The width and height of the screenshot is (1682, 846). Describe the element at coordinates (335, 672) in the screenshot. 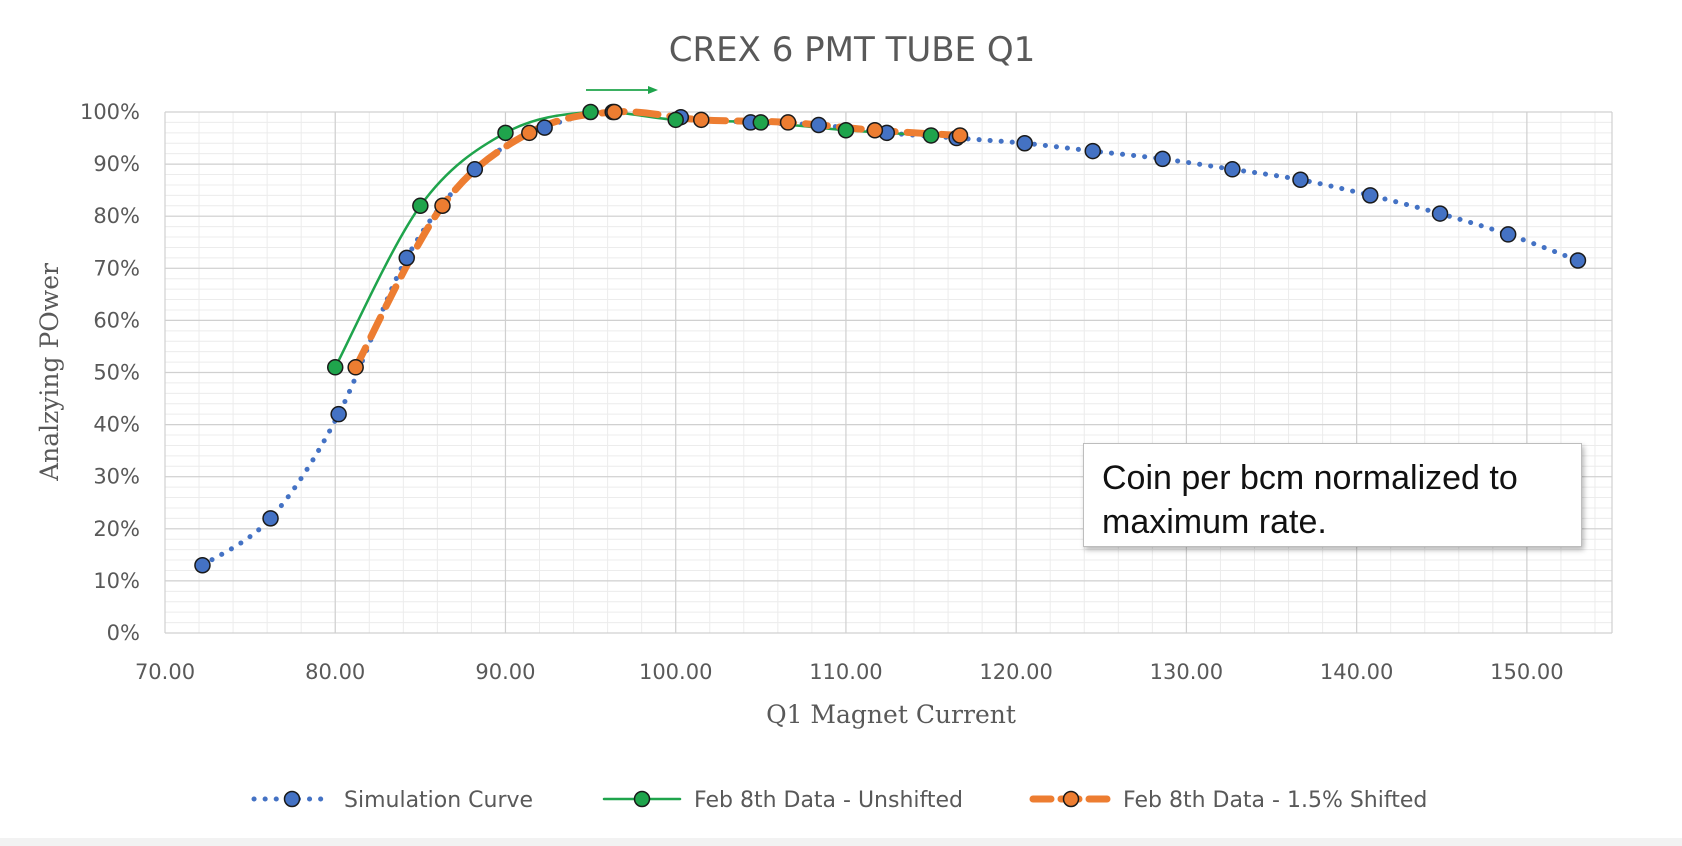

I see `x-tick-label: 80.00` at that location.